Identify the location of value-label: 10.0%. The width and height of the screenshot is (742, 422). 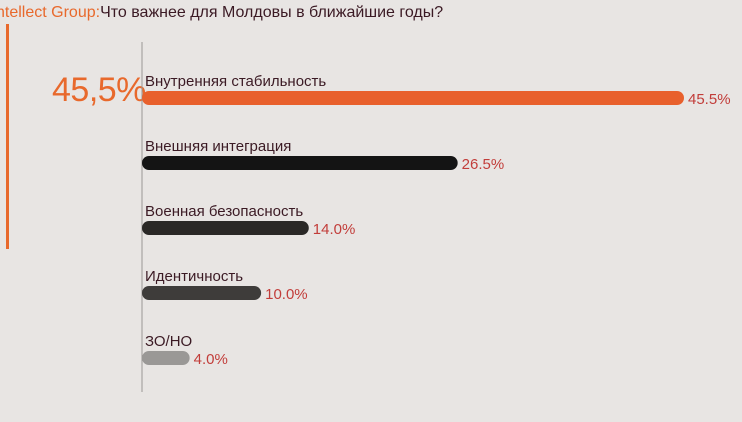
(286, 294).